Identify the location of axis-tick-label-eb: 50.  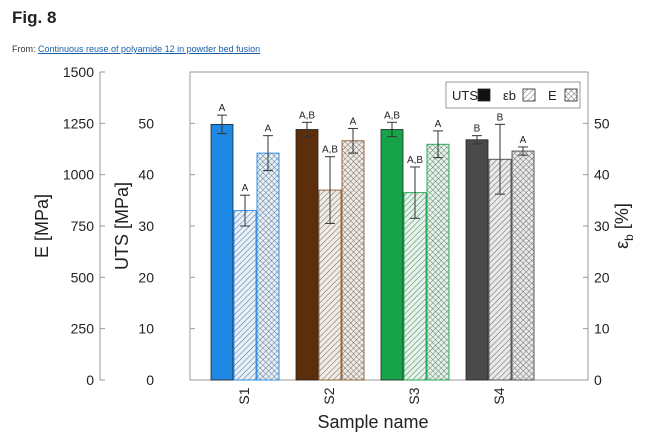
(602, 123).